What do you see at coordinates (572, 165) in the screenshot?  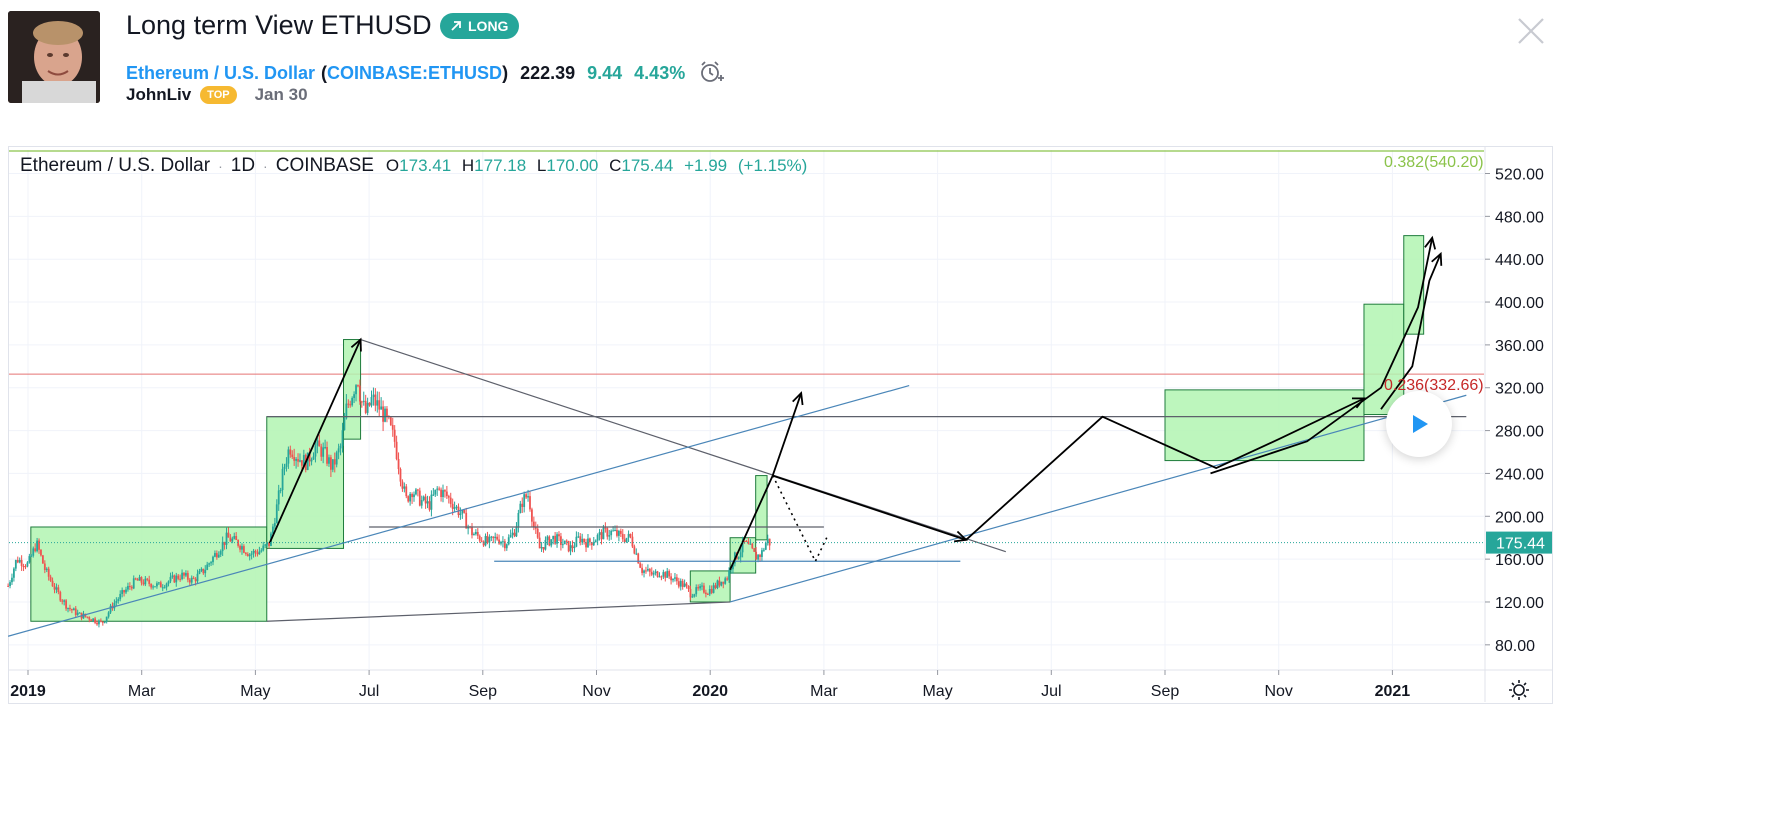 I see `low-value: 170.00` at bounding box center [572, 165].